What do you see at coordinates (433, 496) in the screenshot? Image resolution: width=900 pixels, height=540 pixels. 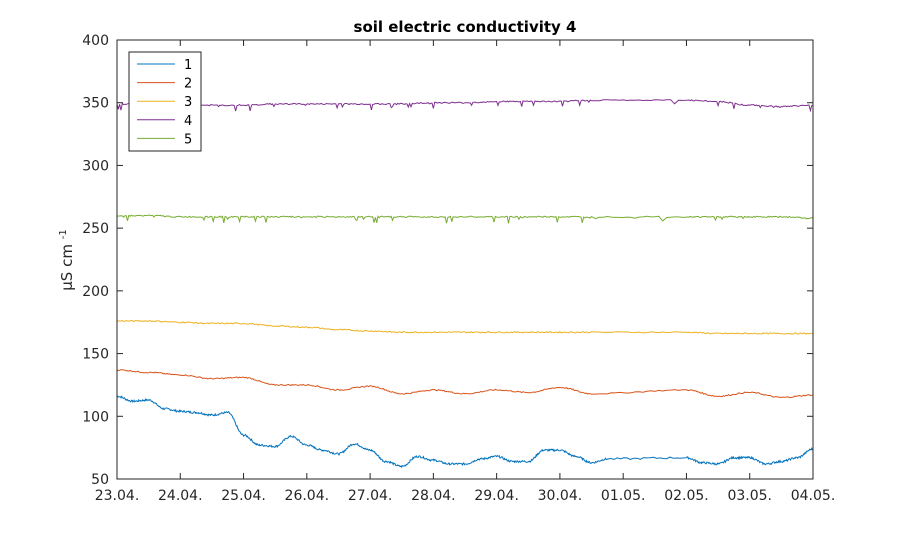 I see `x-tick-label: 28.04.` at bounding box center [433, 496].